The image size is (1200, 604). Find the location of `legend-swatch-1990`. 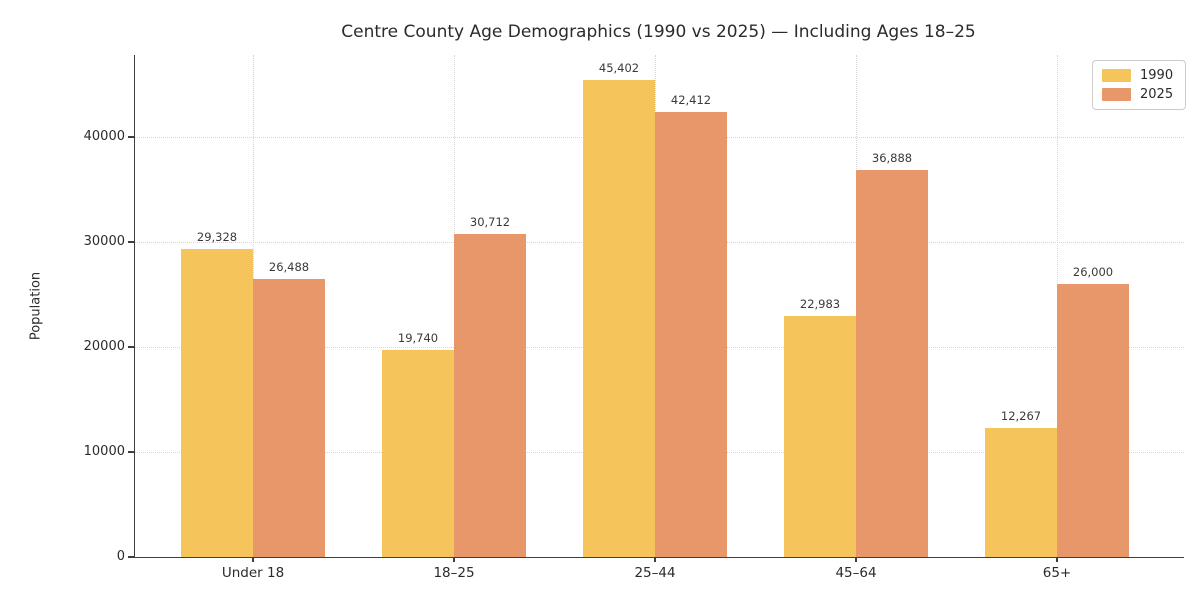

legend-swatch-1990 is located at coordinates (1116, 75).